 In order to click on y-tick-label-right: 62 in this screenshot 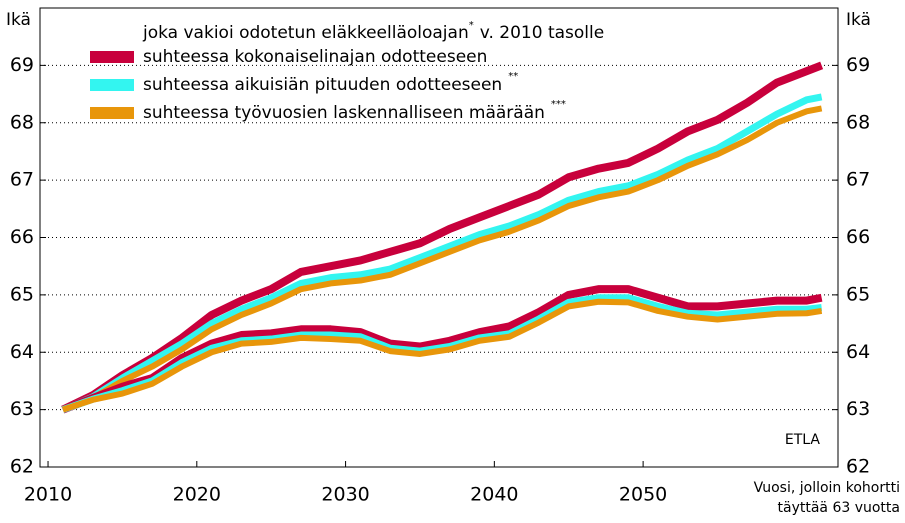, I will do `click(858, 467)`.